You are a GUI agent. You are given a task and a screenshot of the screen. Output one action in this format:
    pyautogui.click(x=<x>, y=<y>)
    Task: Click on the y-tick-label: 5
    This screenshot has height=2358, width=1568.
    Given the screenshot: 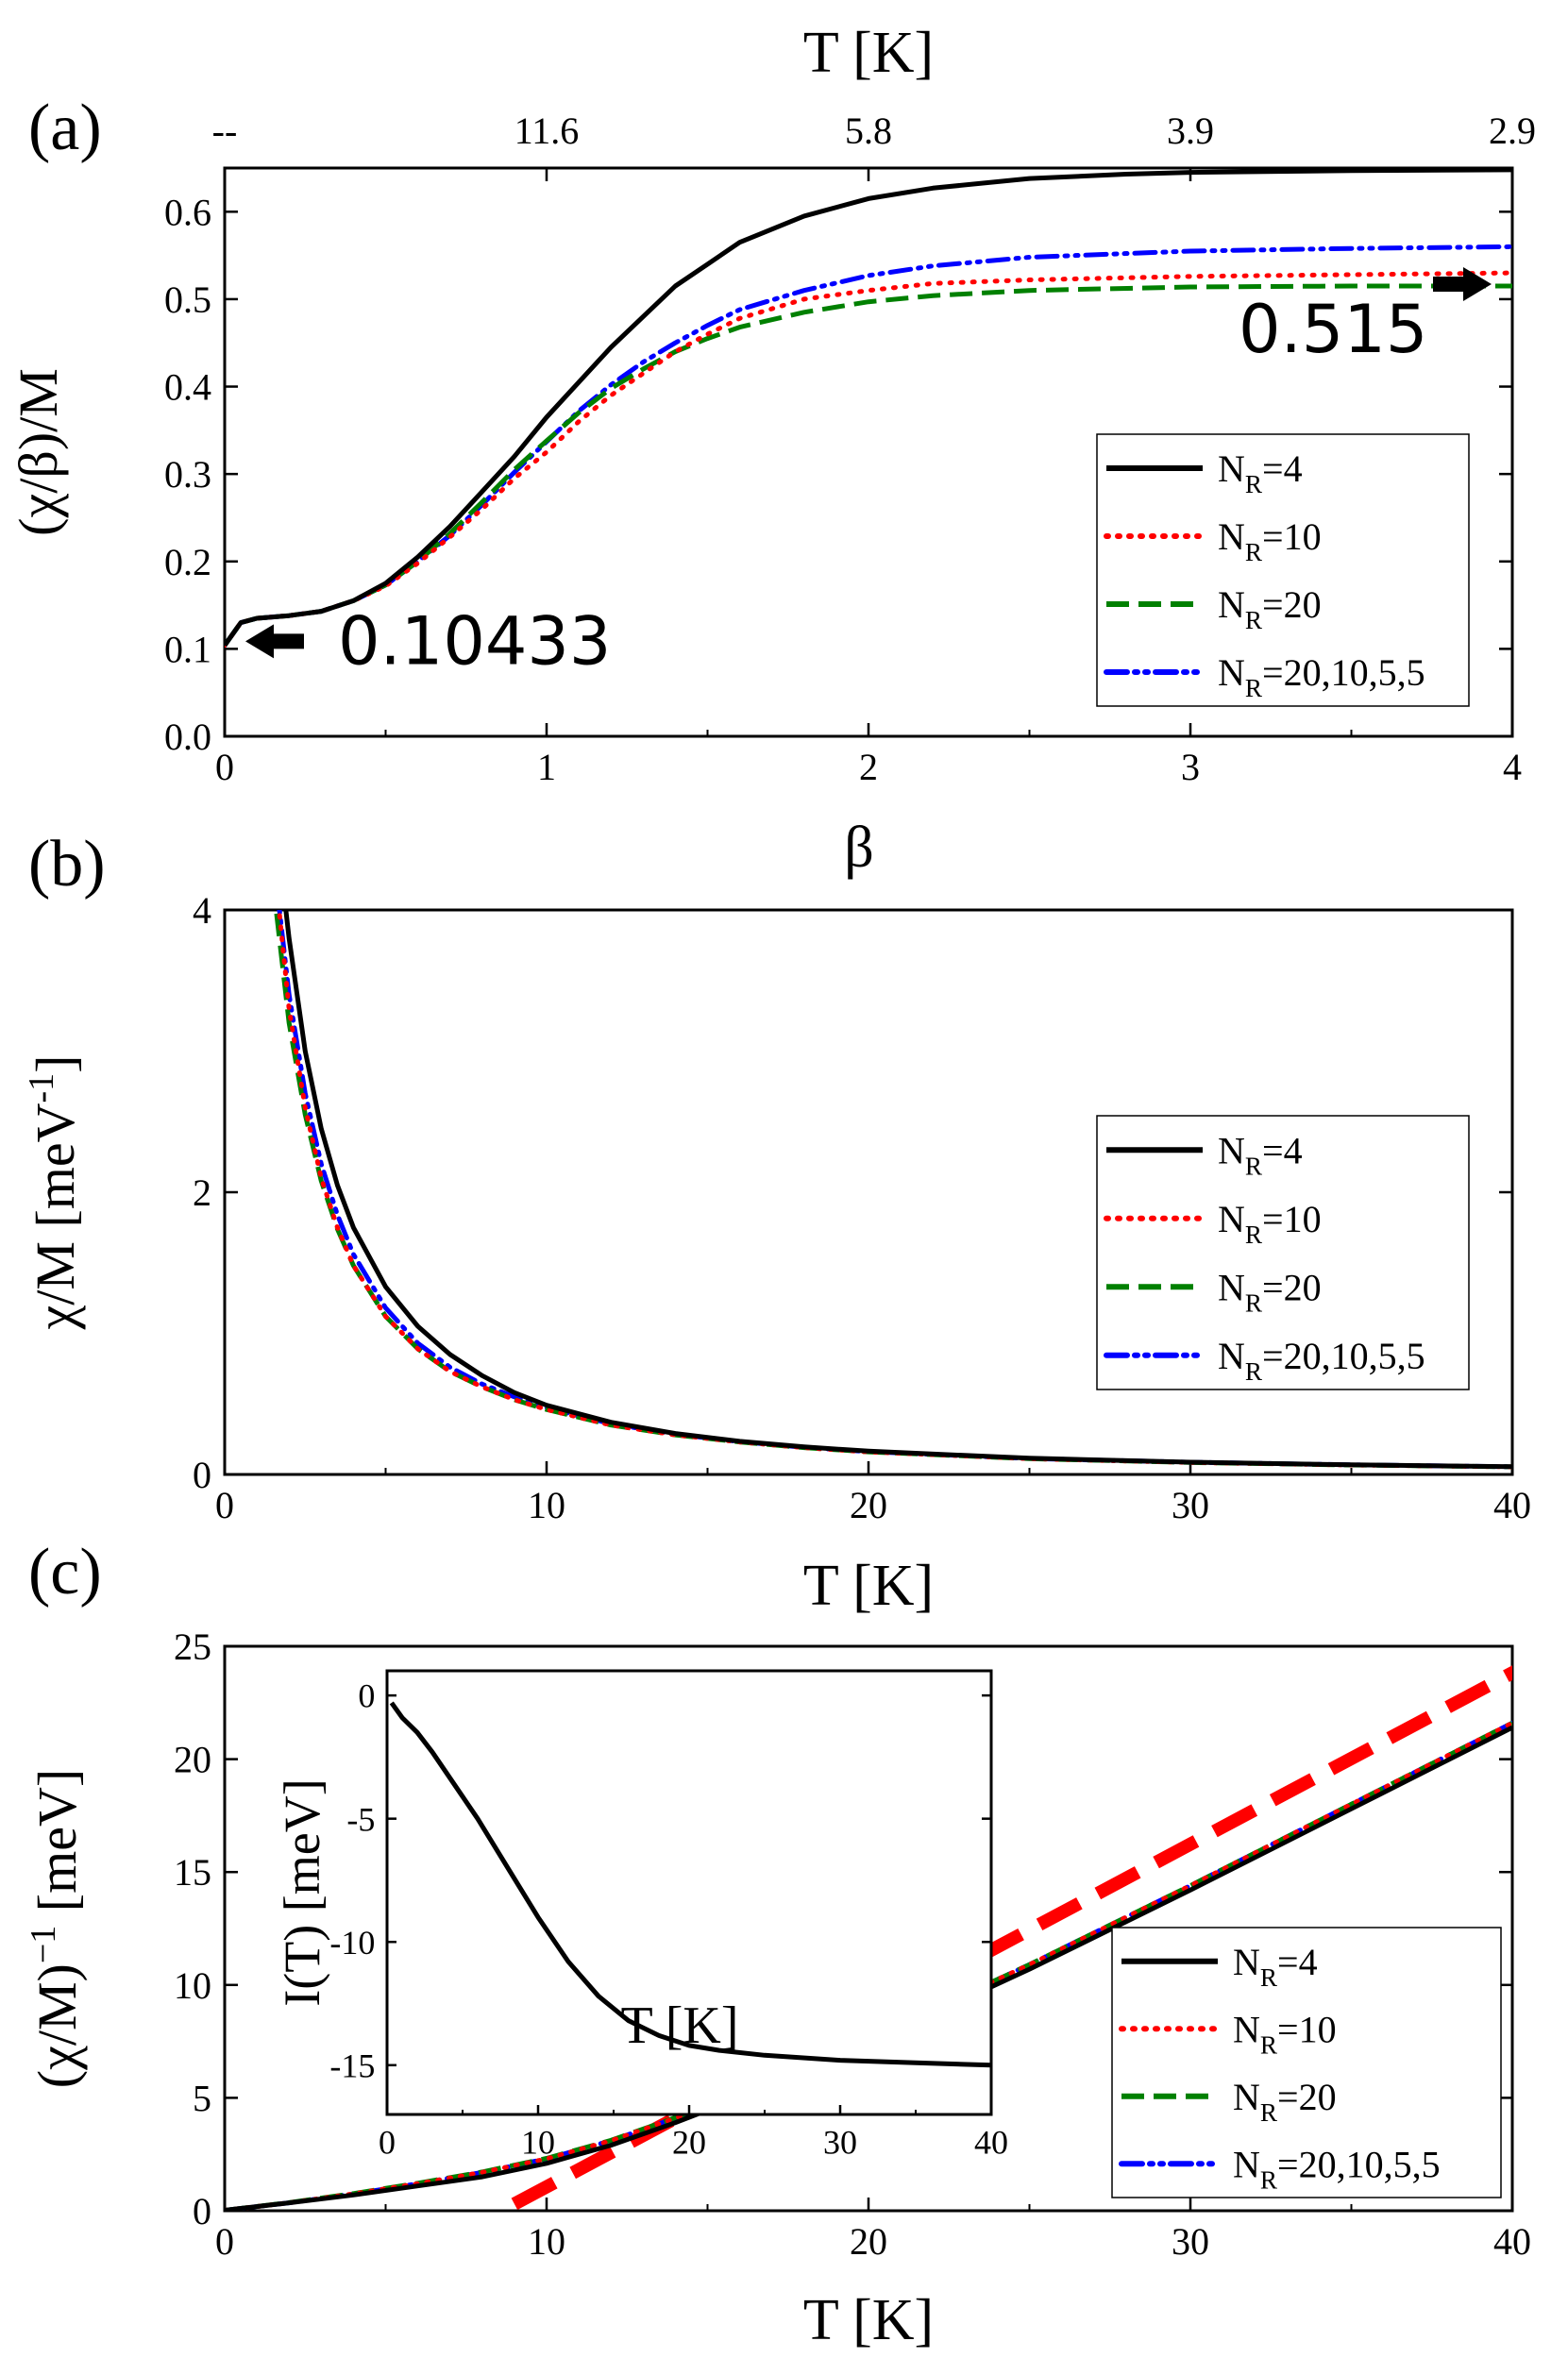 What is the action you would take?
    pyautogui.click(x=202, y=2098)
    